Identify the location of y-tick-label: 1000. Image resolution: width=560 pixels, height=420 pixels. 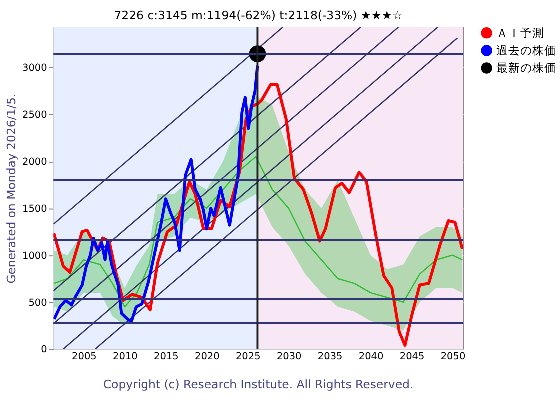
(35, 256).